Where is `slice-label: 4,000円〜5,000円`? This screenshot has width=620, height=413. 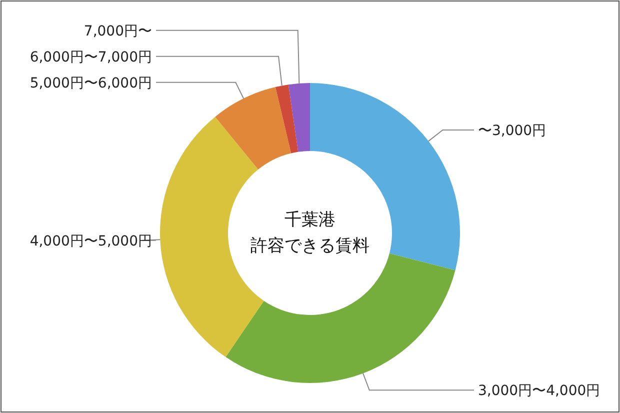
slice-label: 4,000円〜5,000円 is located at coordinates (91, 241).